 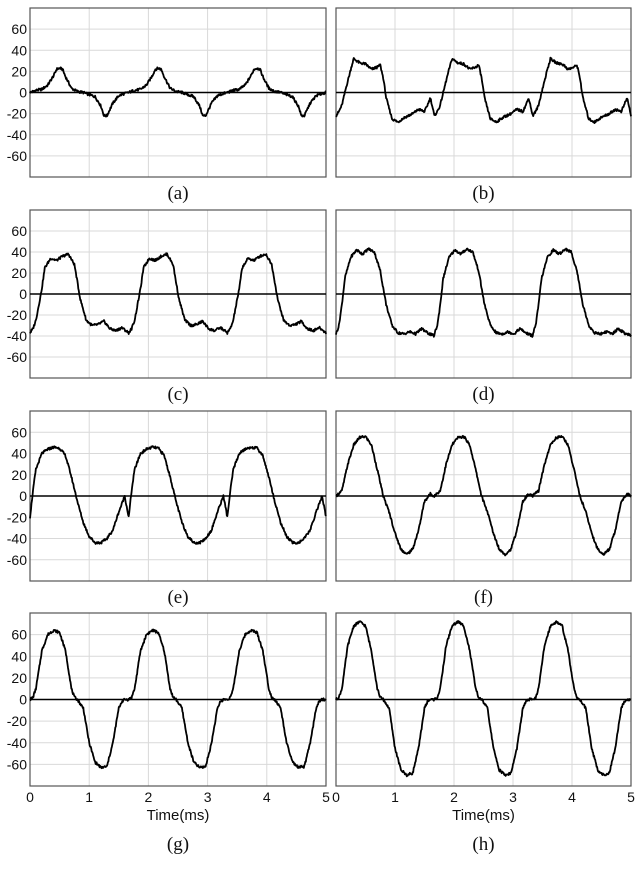 What do you see at coordinates (178, 844) in the screenshot?
I see `subplot-caption: (g)` at bounding box center [178, 844].